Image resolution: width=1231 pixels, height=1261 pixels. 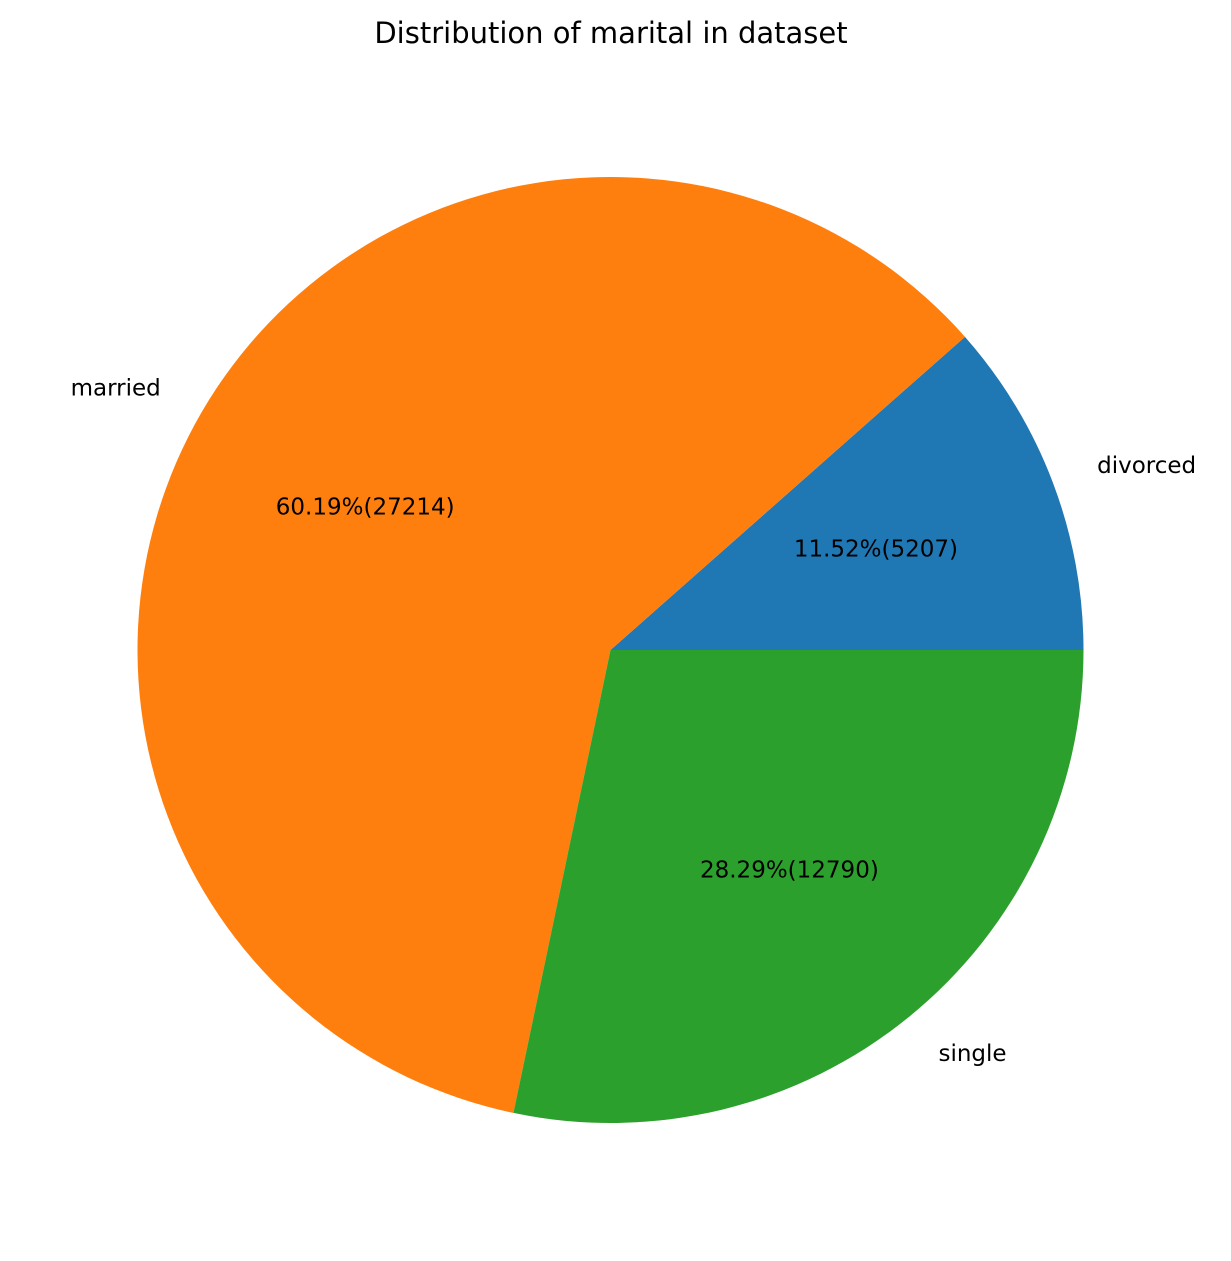 I want to click on slice-label-married: married, so click(x=116, y=388).